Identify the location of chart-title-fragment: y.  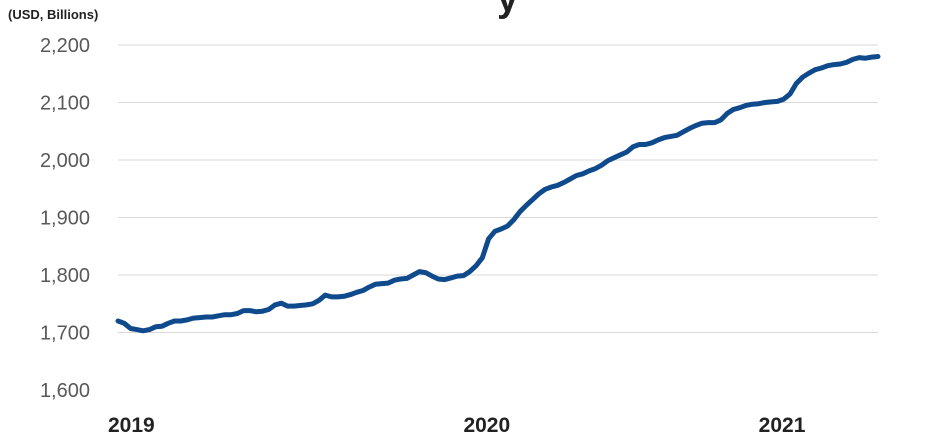
(507, 10).